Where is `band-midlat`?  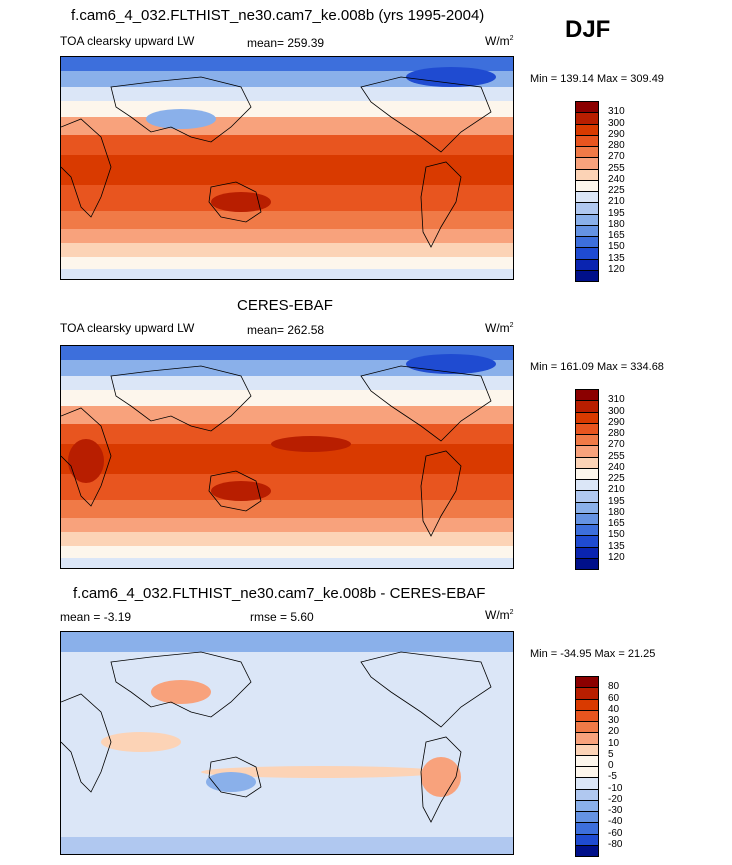 band-midlat is located at coordinates (287, 94).